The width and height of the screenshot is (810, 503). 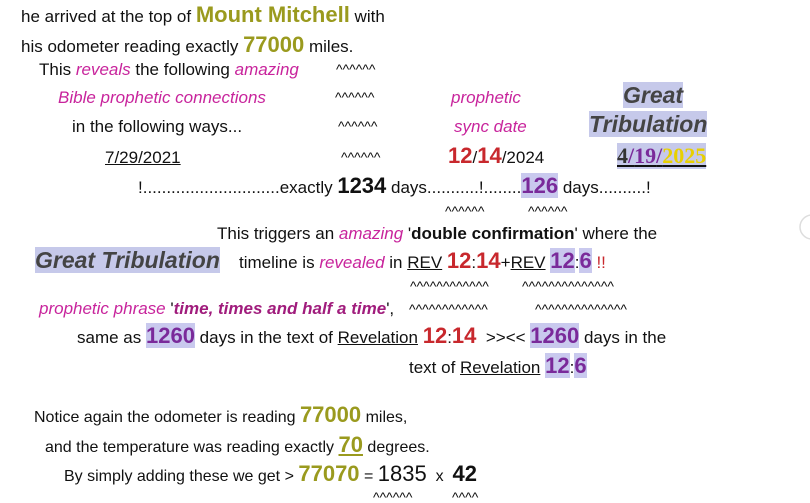 I want to click on carets: ^^^^^^^^^^^^, so click(x=449, y=286).